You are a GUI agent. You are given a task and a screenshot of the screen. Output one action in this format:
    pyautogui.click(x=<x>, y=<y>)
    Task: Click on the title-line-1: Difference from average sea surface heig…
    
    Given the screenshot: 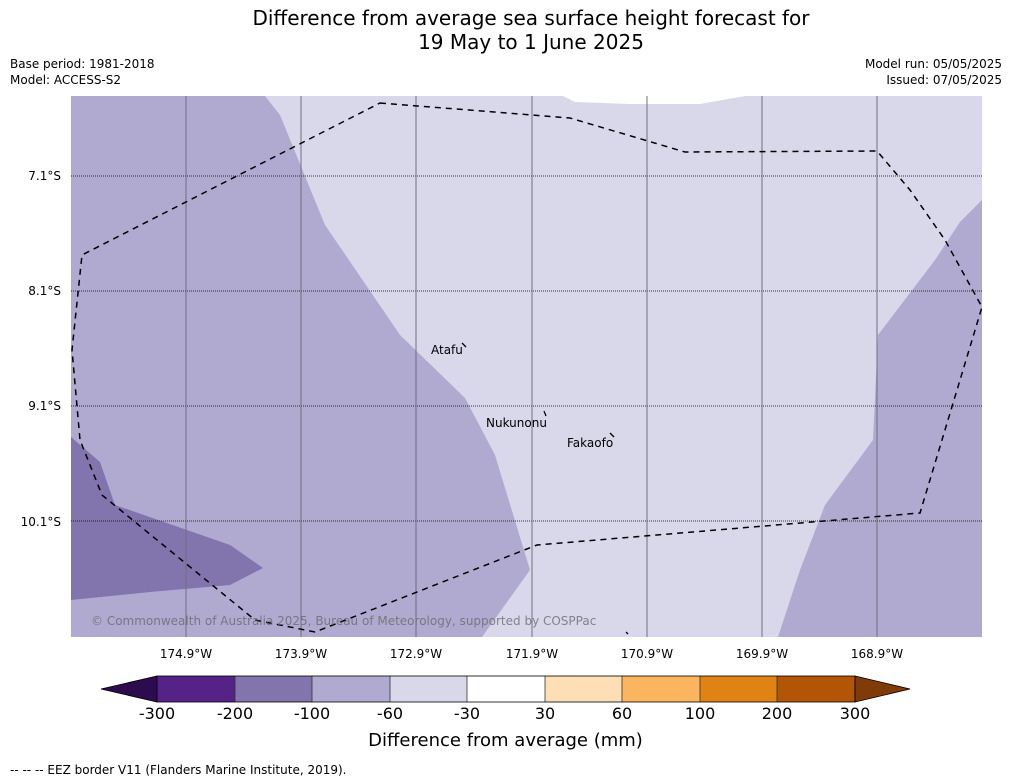 What is the action you would take?
    pyautogui.click(x=531, y=18)
    